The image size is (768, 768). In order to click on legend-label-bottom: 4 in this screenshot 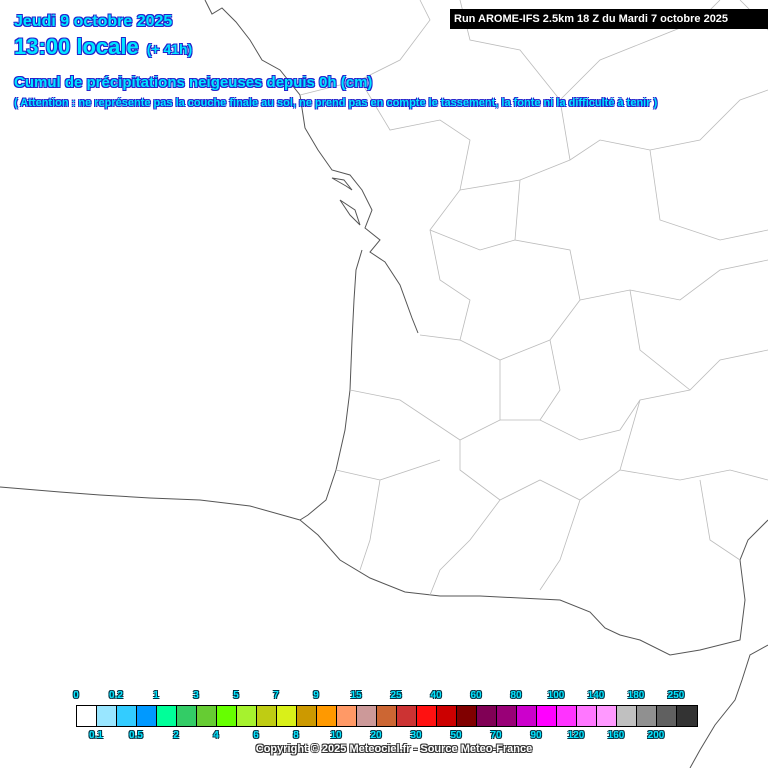, I will do `click(216, 735)`.